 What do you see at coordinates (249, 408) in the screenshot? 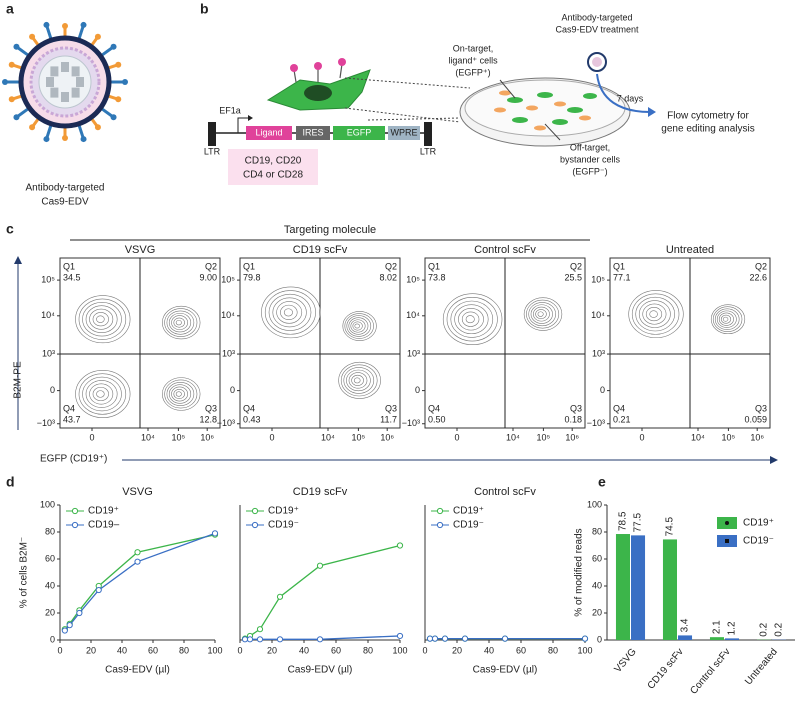
I see `quadrant-name: Q4` at bounding box center [249, 408].